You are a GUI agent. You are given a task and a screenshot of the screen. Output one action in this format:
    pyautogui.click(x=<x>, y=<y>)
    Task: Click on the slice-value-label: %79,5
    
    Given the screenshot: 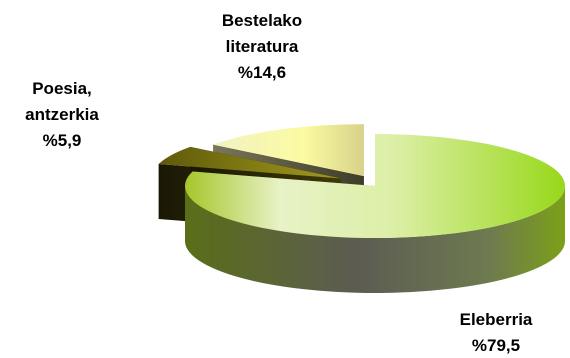 What is the action you would take?
    pyautogui.click(x=496, y=345)
    